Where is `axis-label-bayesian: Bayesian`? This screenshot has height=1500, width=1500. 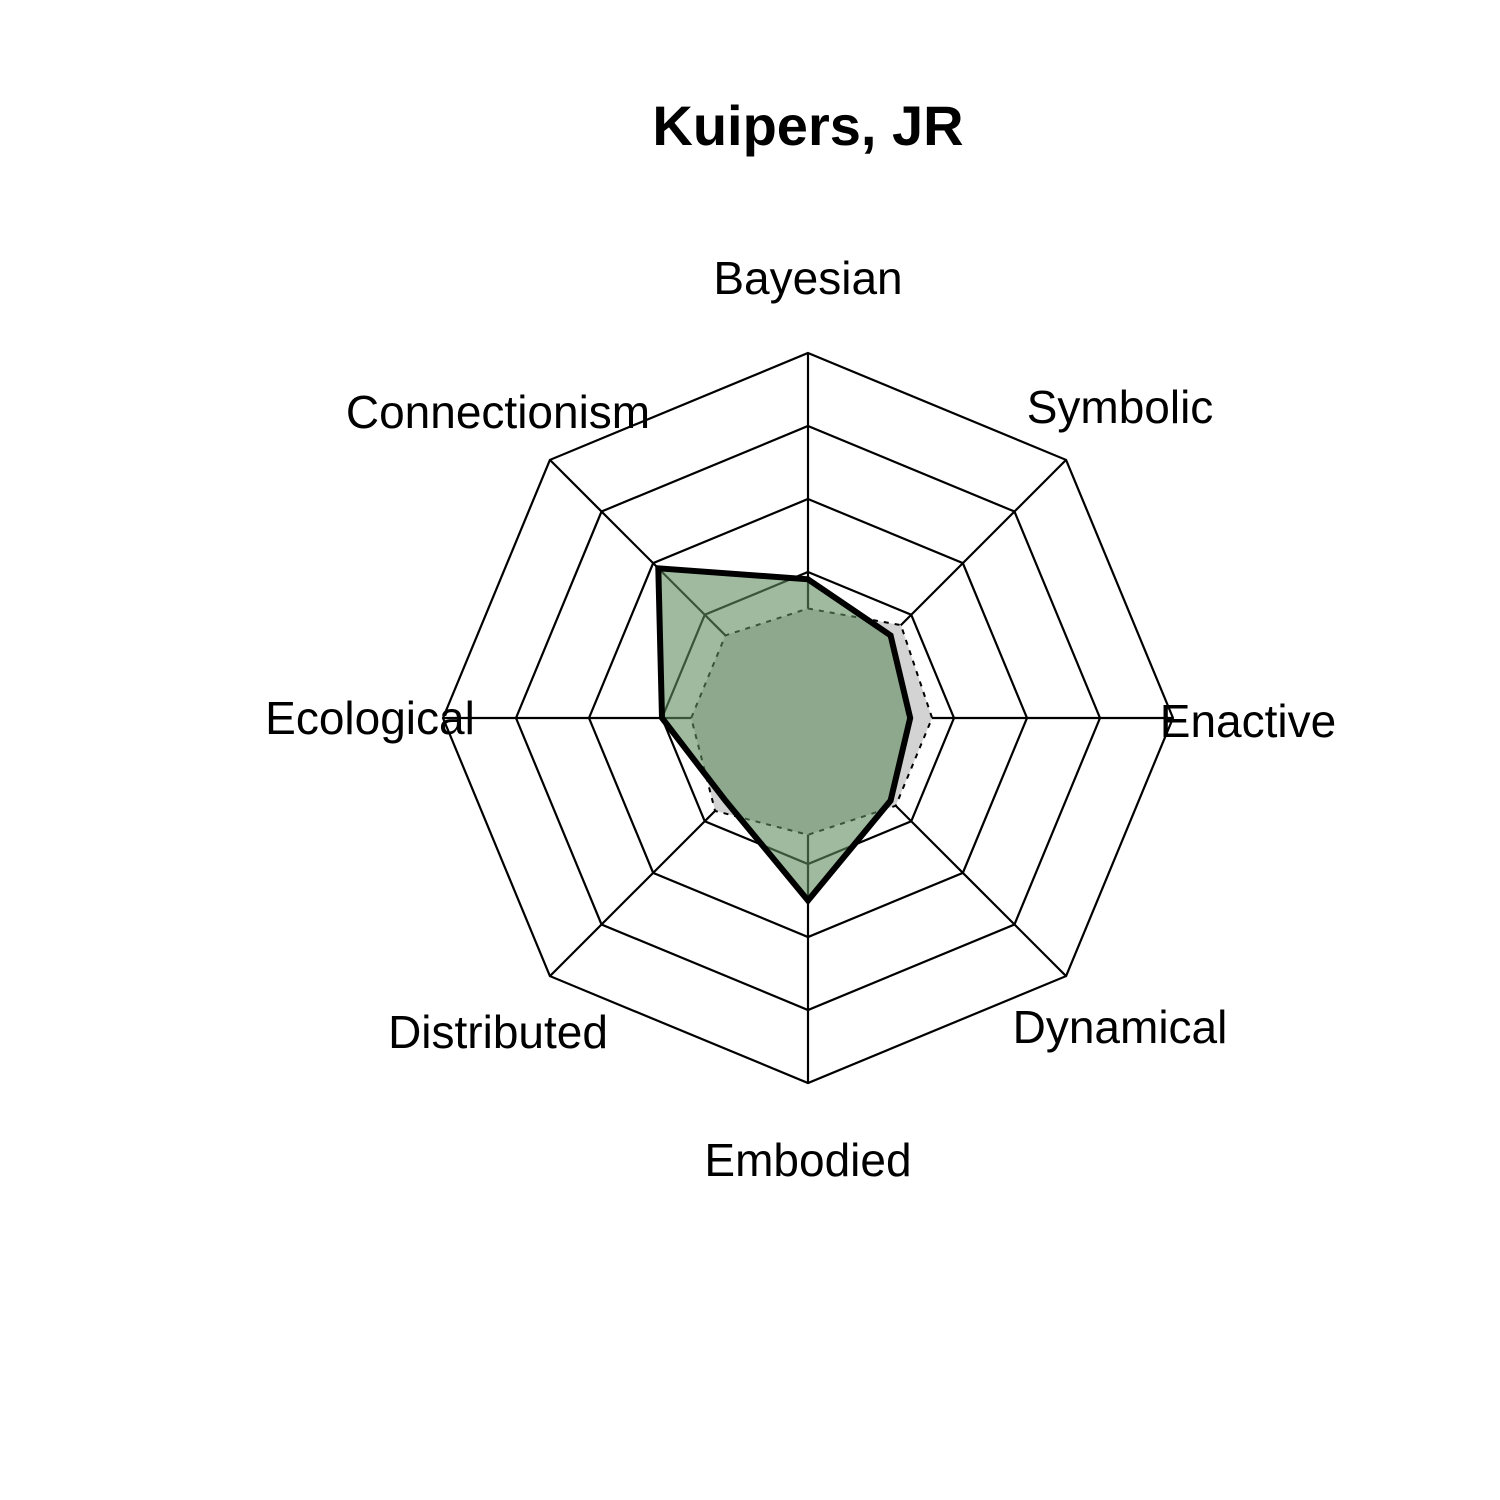
axis-label-bayesian: Bayesian is located at coordinates (807, 278).